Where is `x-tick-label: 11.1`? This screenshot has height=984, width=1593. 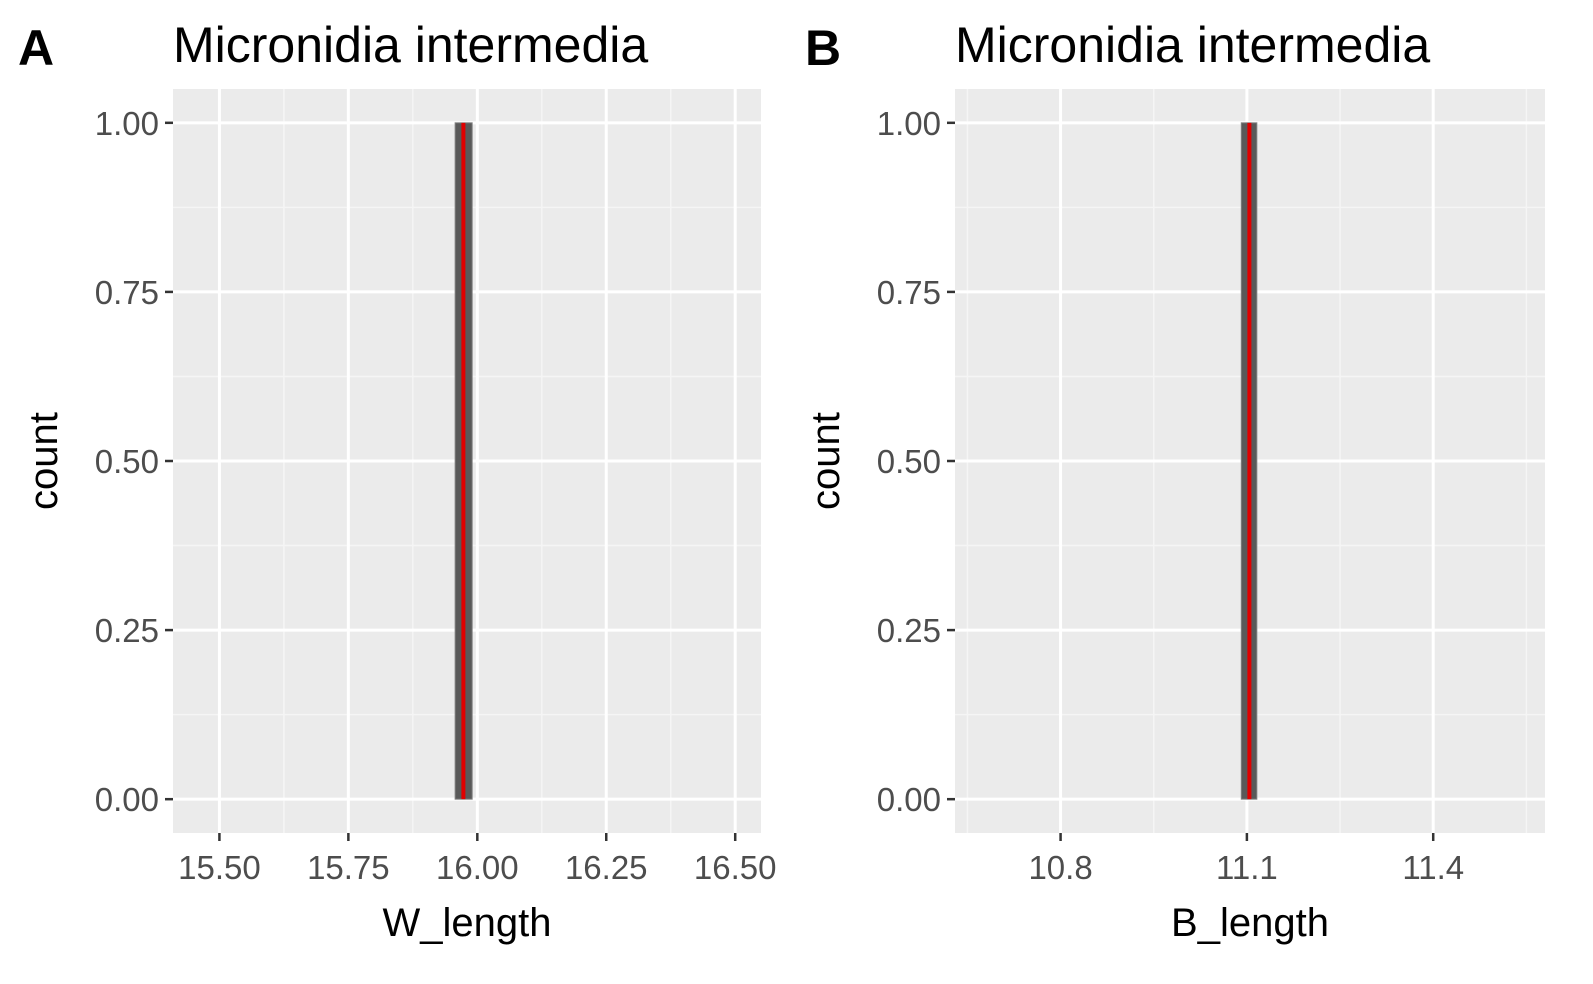 x-tick-label: 11.1 is located at coordinates (1247, 867).